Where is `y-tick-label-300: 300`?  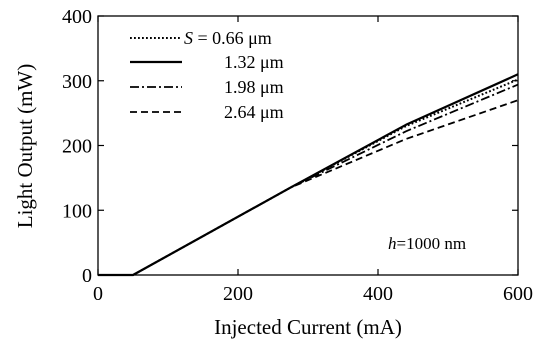
y-tick-label-300: 300 is located at coordinates (77, 82).